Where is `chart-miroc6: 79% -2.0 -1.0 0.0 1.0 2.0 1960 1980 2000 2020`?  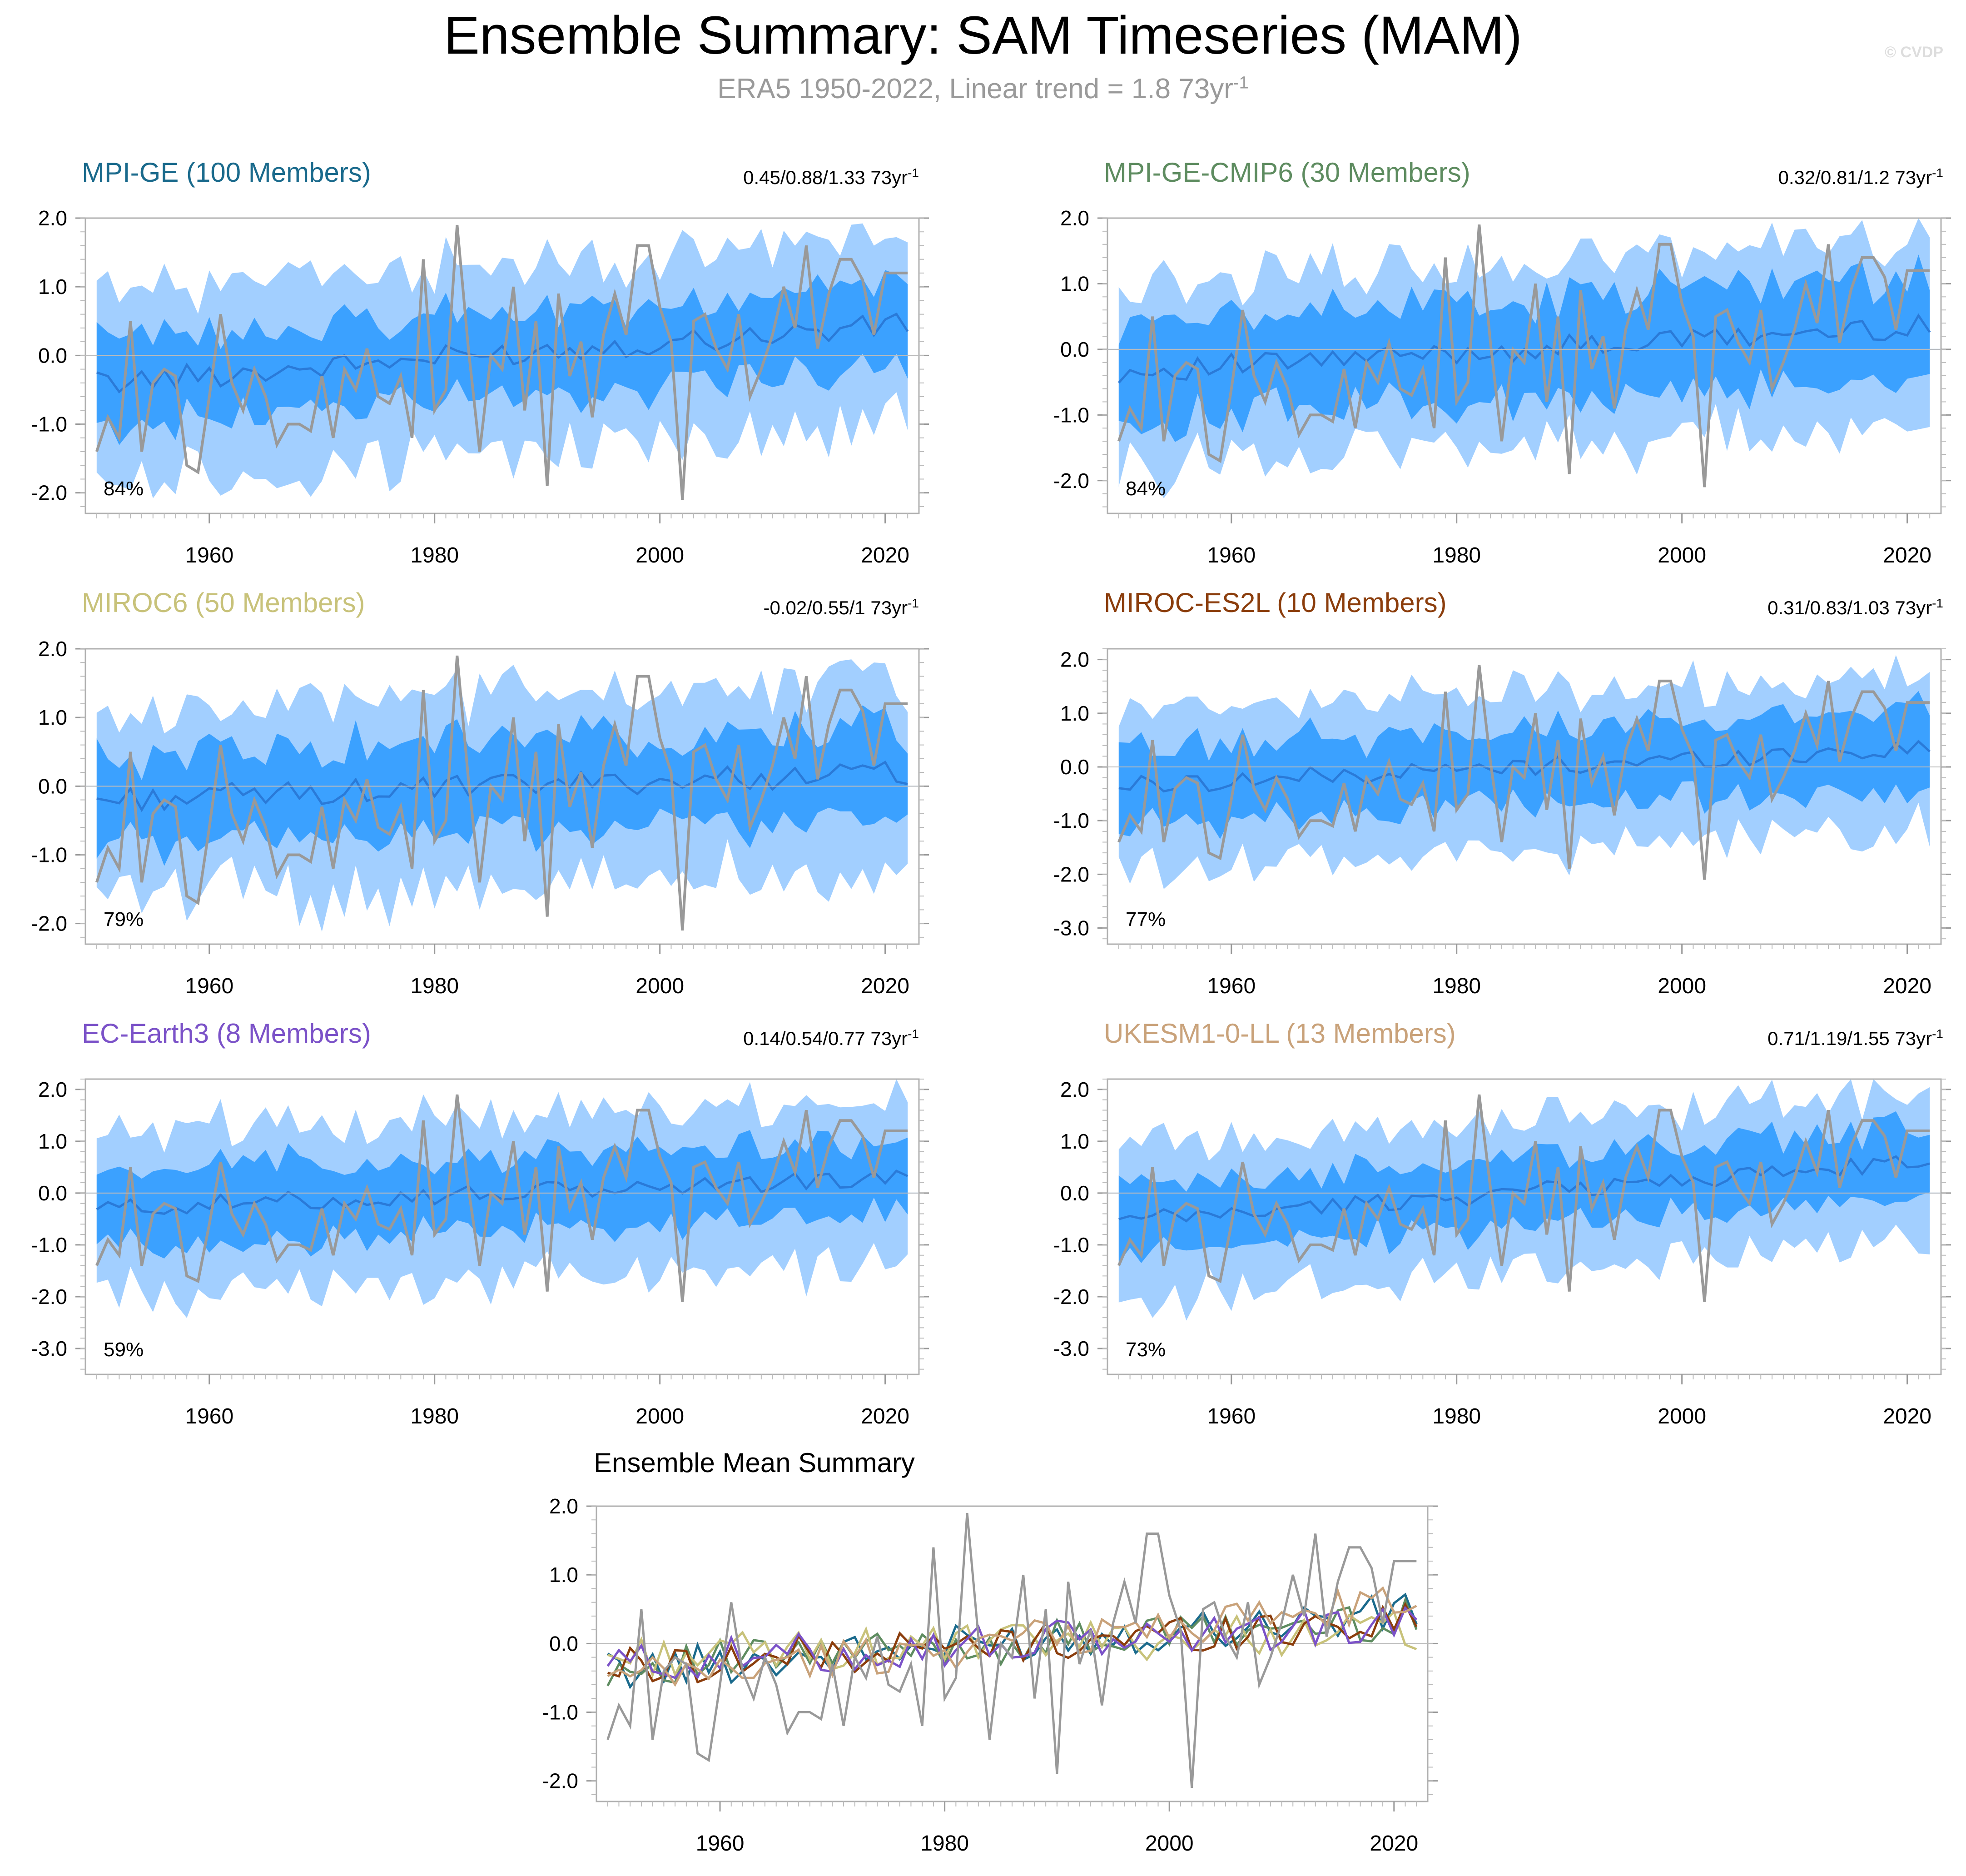
chart-miroc6: 79% -2.0 -1.0 0.0 1.0 2.0 1960 1980 2000 2020 is located at coordinates (480, 818).